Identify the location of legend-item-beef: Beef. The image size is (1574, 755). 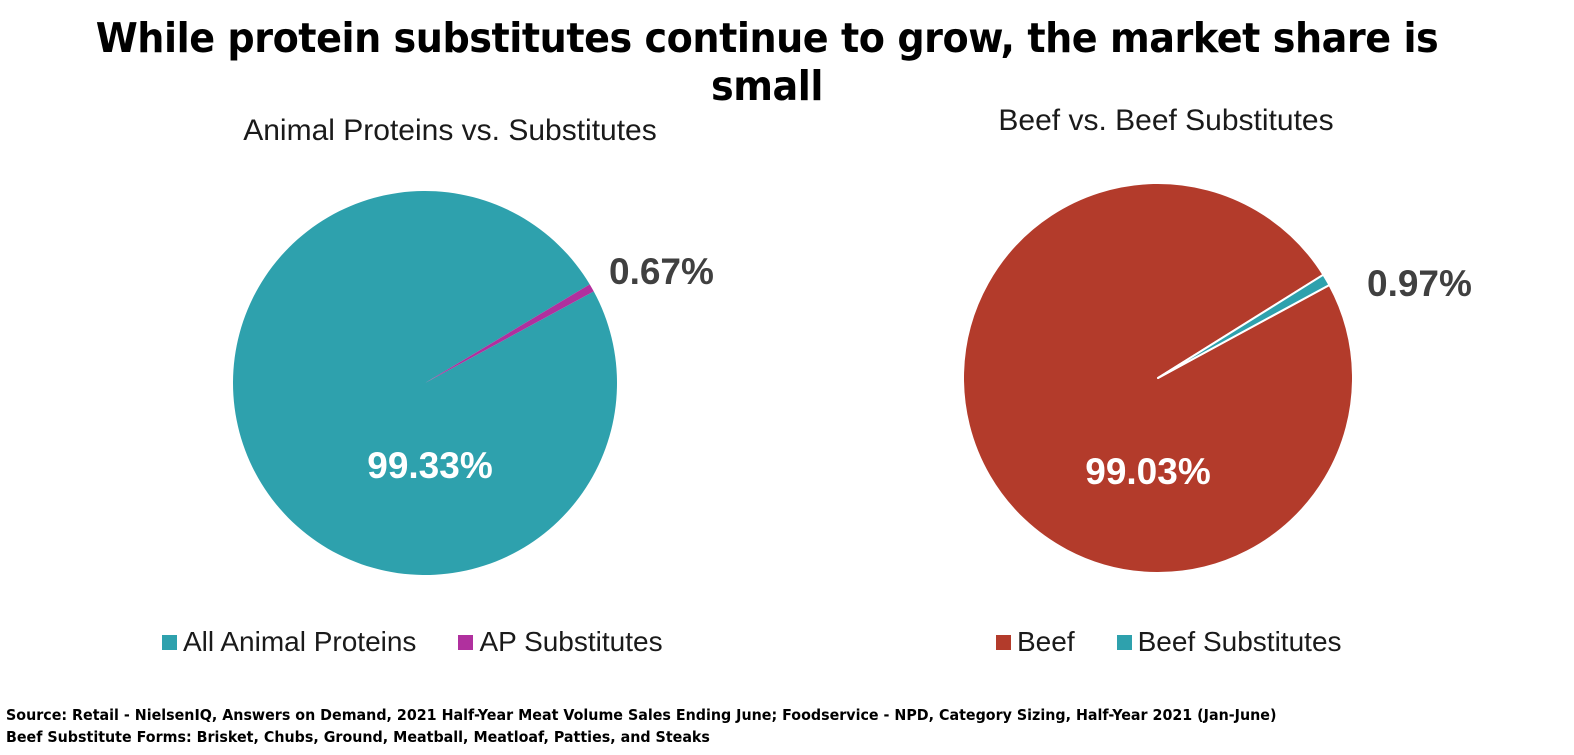
(1035, 642).